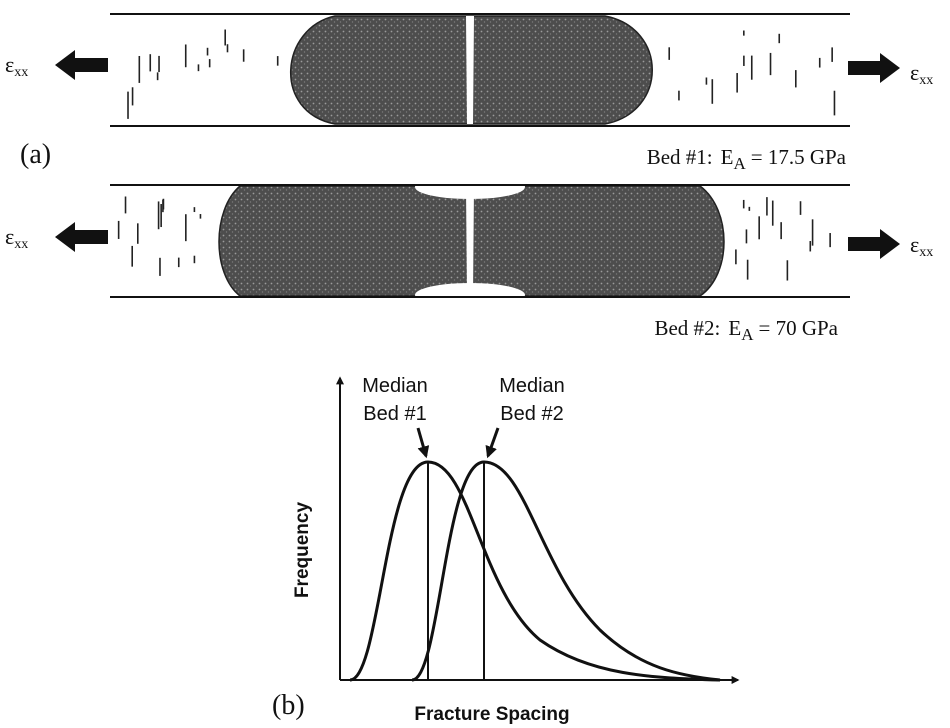 Image resolution: width=950 pixels, height=728 pixels. Describe the element at coordinates (747, 159) in the screenshot. I see `bed-label: Bed #1: EA = 17.5 GPa` at that location.